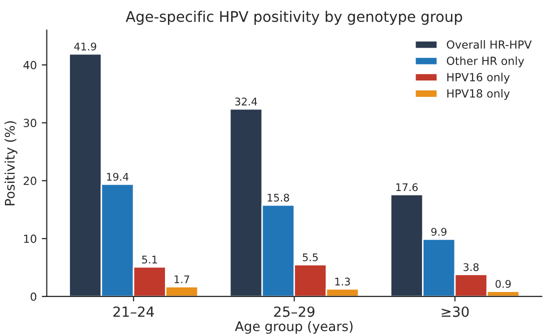  Describe the element at coordinates (133, 311) in the screenshot. I see `x-tick-label: 21–24` at that location.